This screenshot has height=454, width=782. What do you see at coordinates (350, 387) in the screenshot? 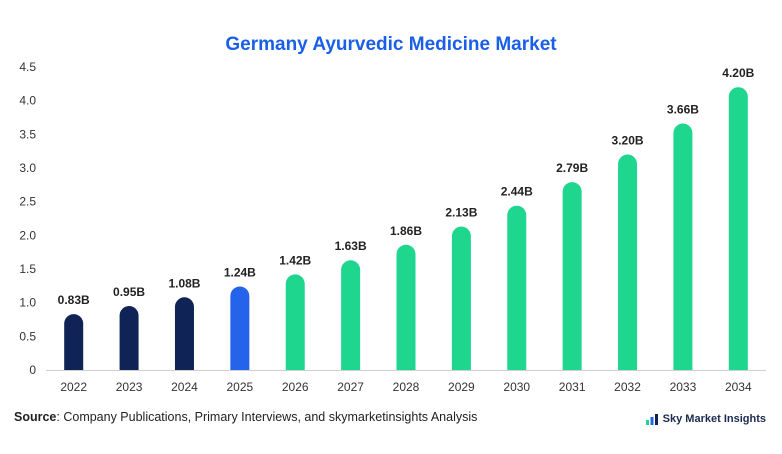
I see `x-tick-label: 2027` at bounding box center [350, 387].